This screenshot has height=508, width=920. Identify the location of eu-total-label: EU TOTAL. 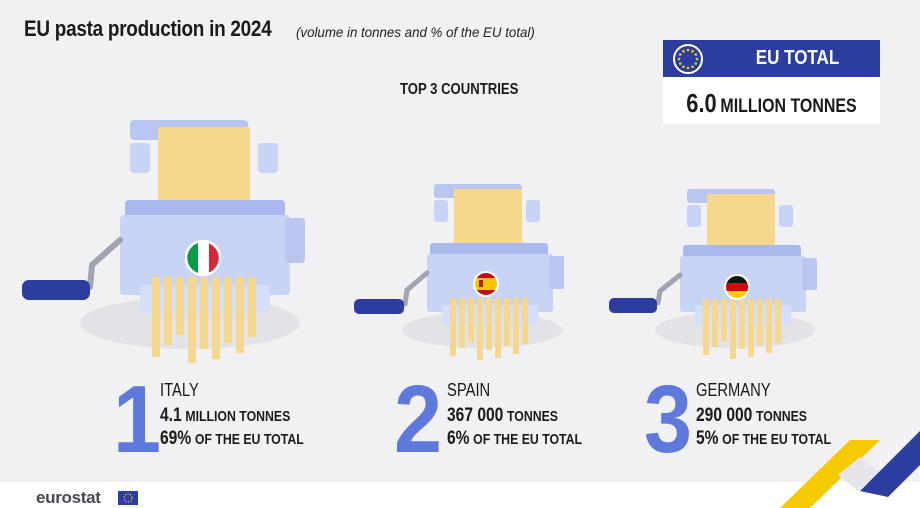
(797, 58).